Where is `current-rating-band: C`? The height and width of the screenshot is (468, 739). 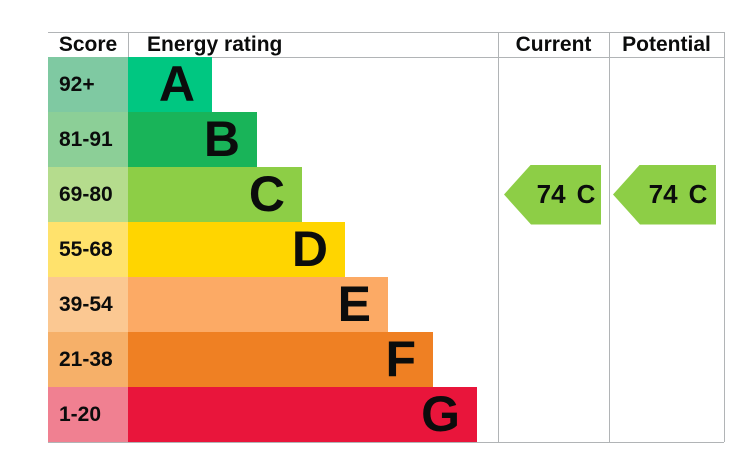 current-rating-band: C is located at coordinates (586, 194).